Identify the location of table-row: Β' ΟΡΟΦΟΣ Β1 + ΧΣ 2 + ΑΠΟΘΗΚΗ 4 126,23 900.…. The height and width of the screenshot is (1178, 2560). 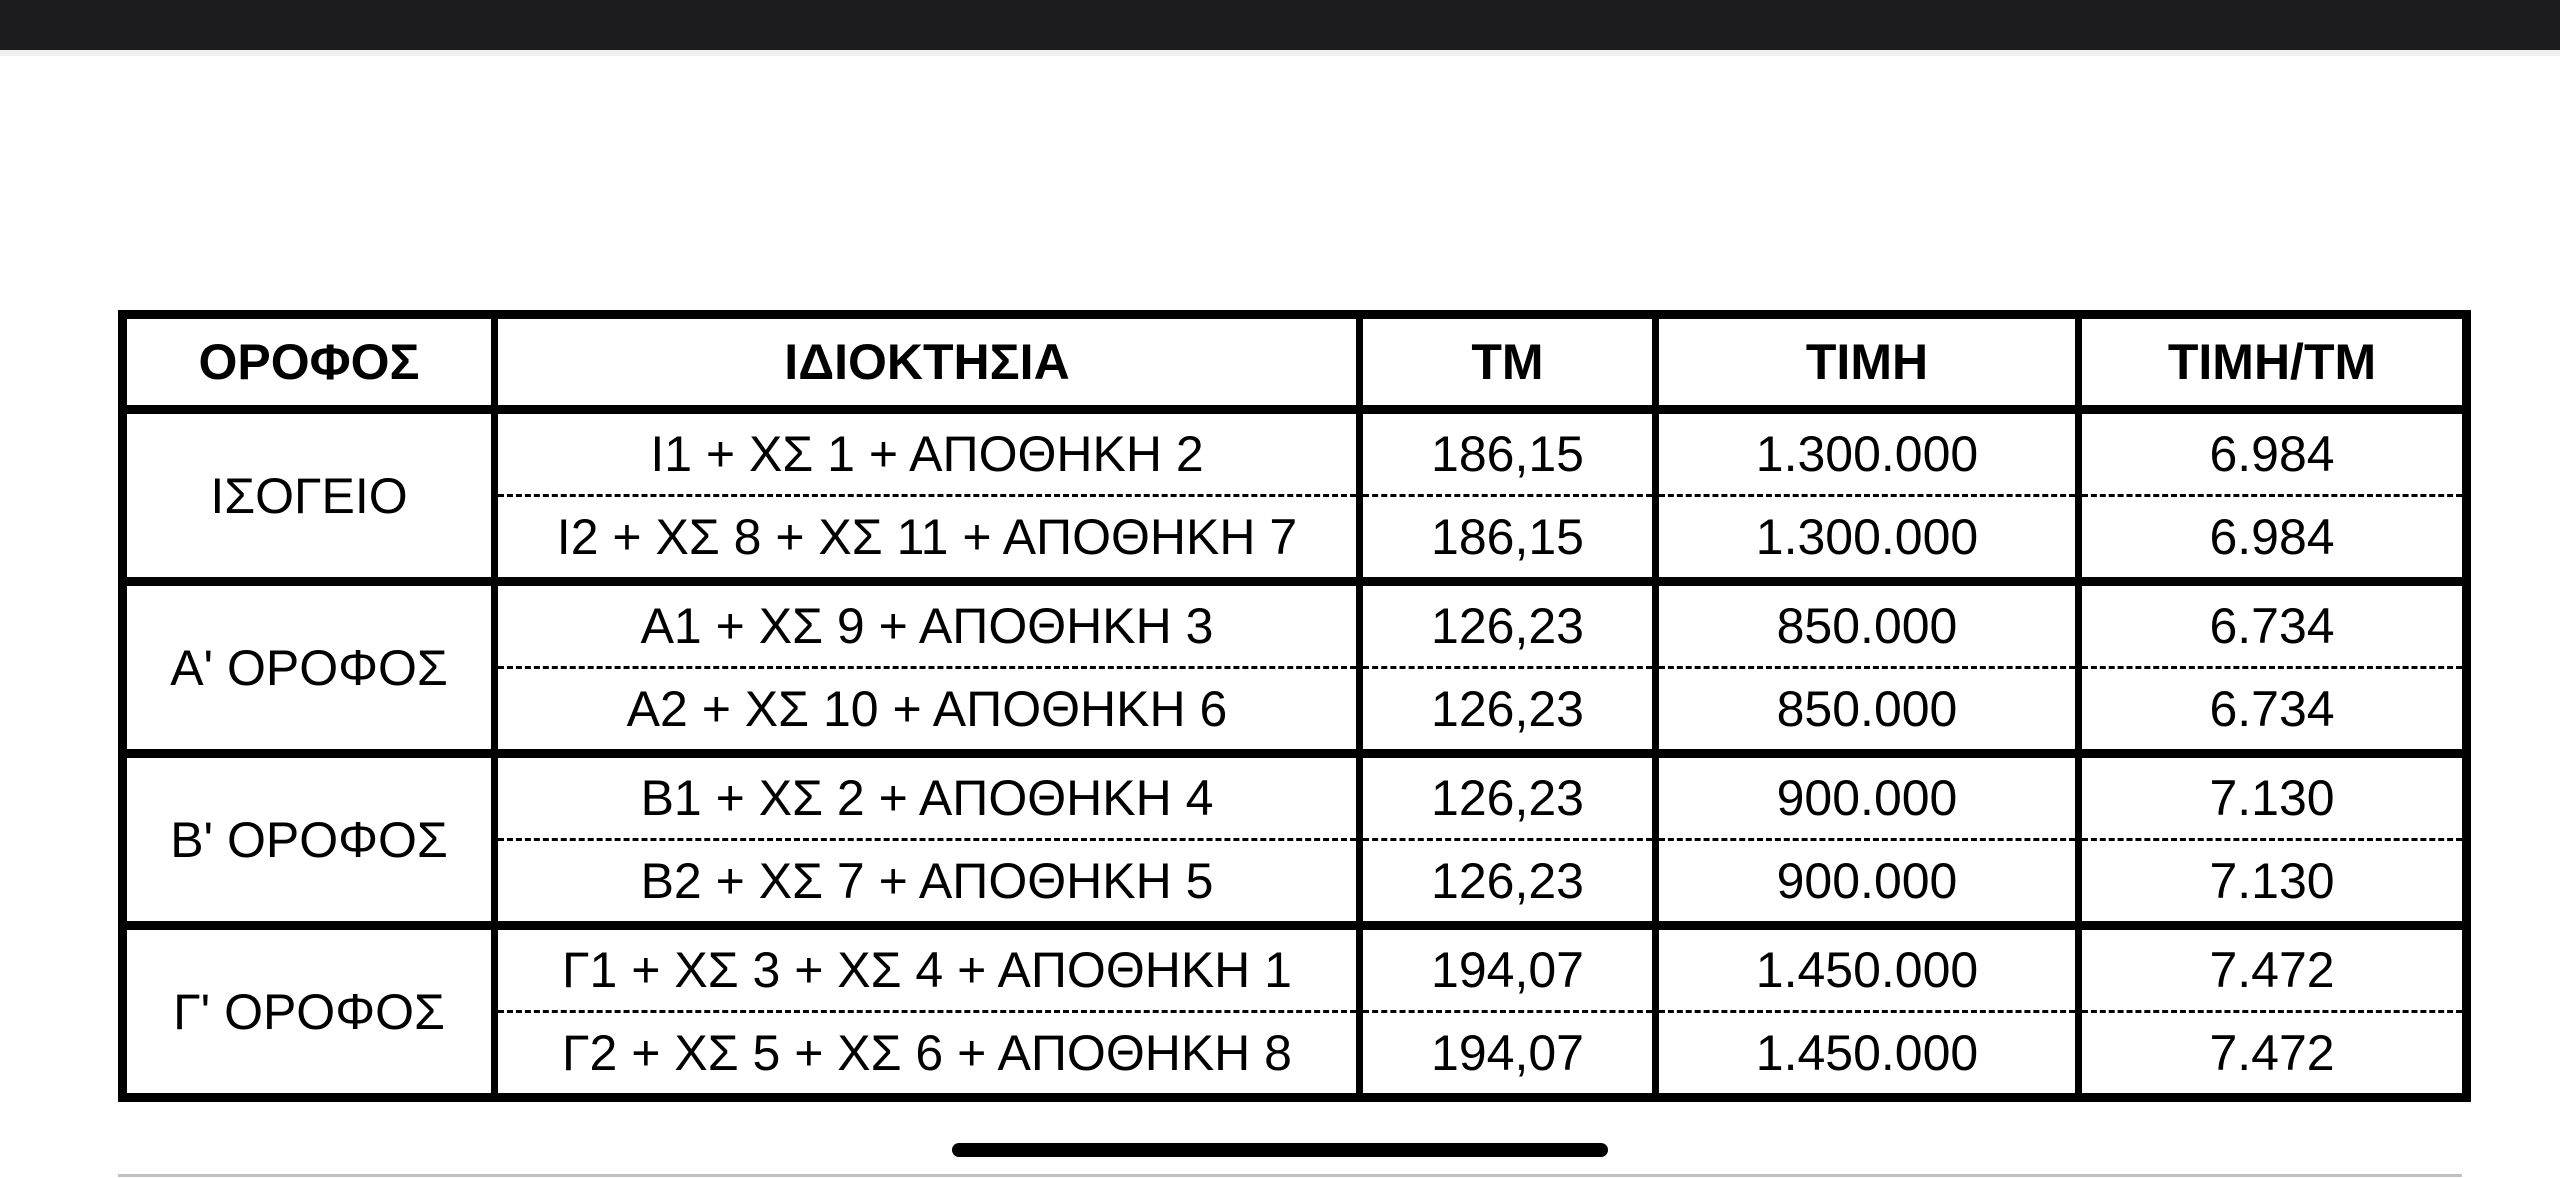
(1294, 839).